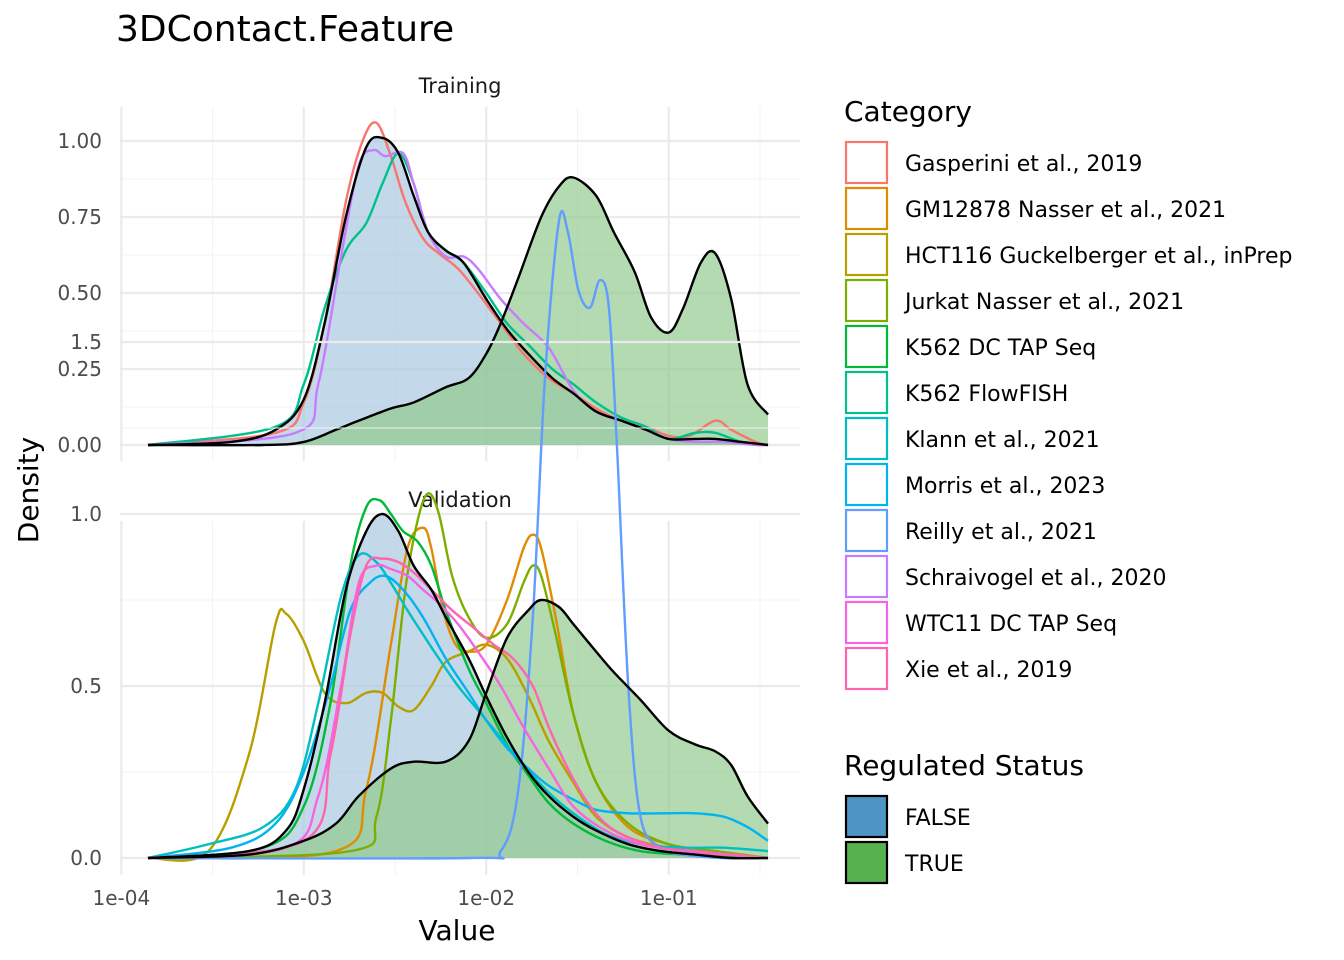 Image resolution: width=1344 pixels, height=960 pixels. I want to click on density-fill-false, so click(458, 290).